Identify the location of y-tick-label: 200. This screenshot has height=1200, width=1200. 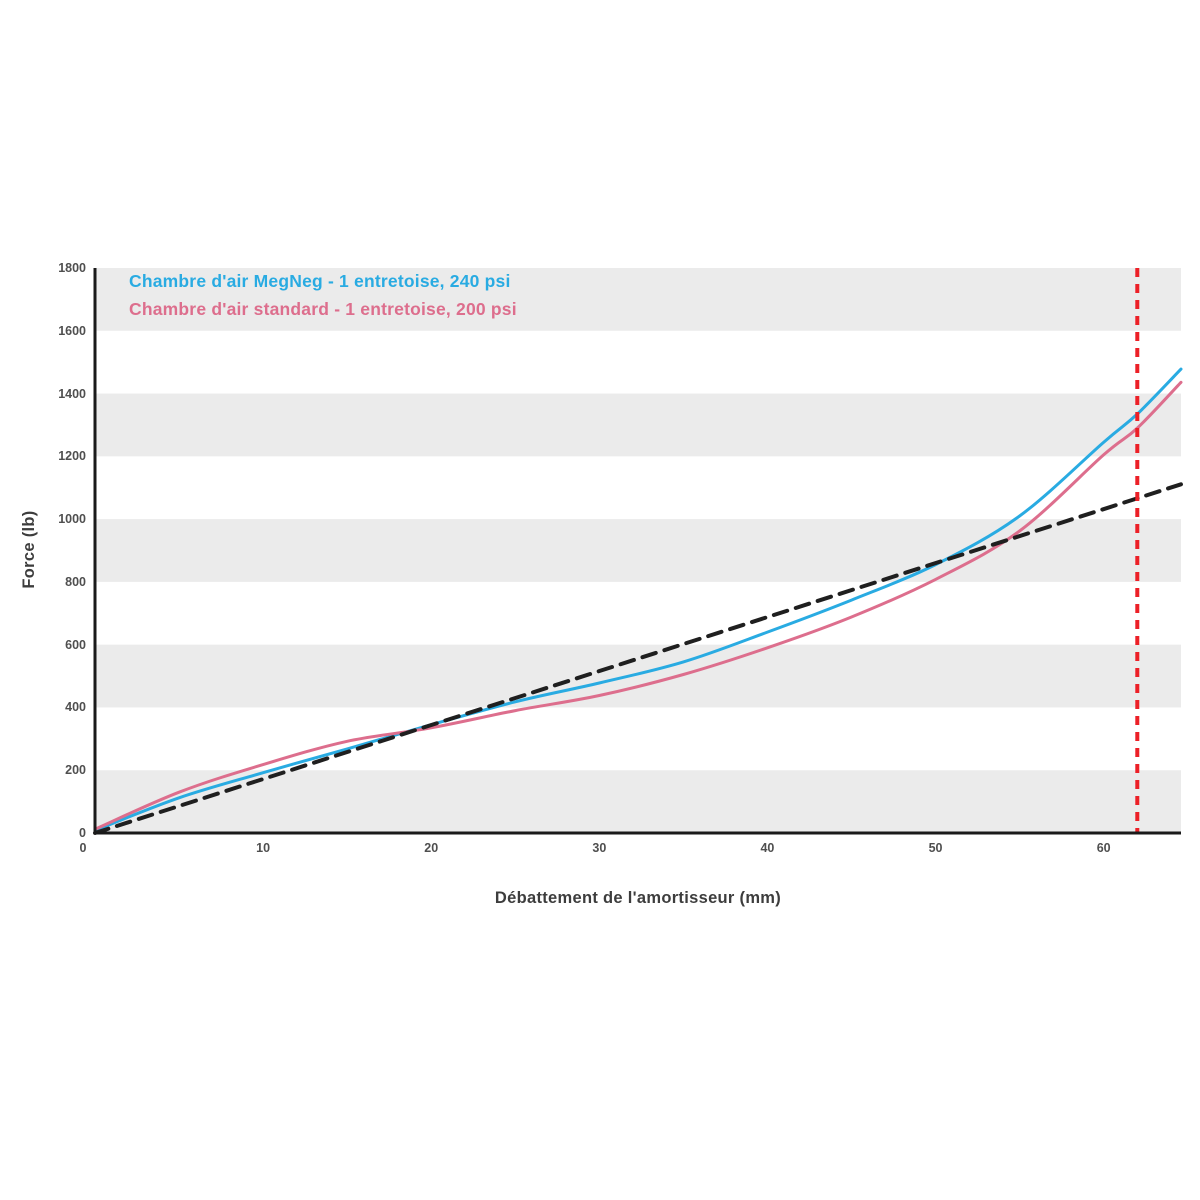
(75, 770).